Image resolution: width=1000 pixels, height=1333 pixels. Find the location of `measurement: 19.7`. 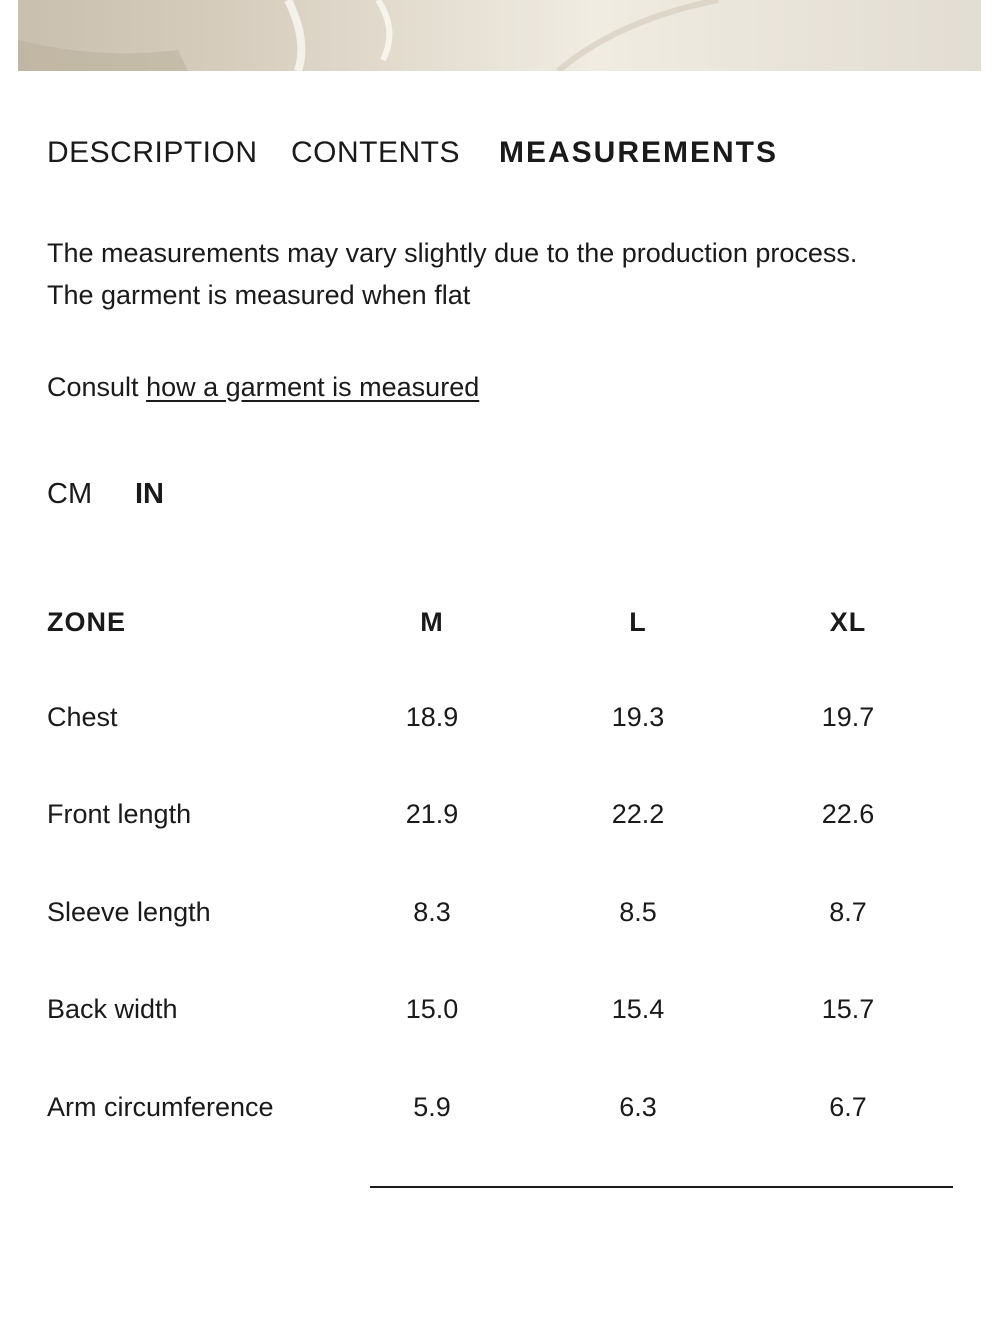

measurement: 19.7 is located at coordinates (848, 717).